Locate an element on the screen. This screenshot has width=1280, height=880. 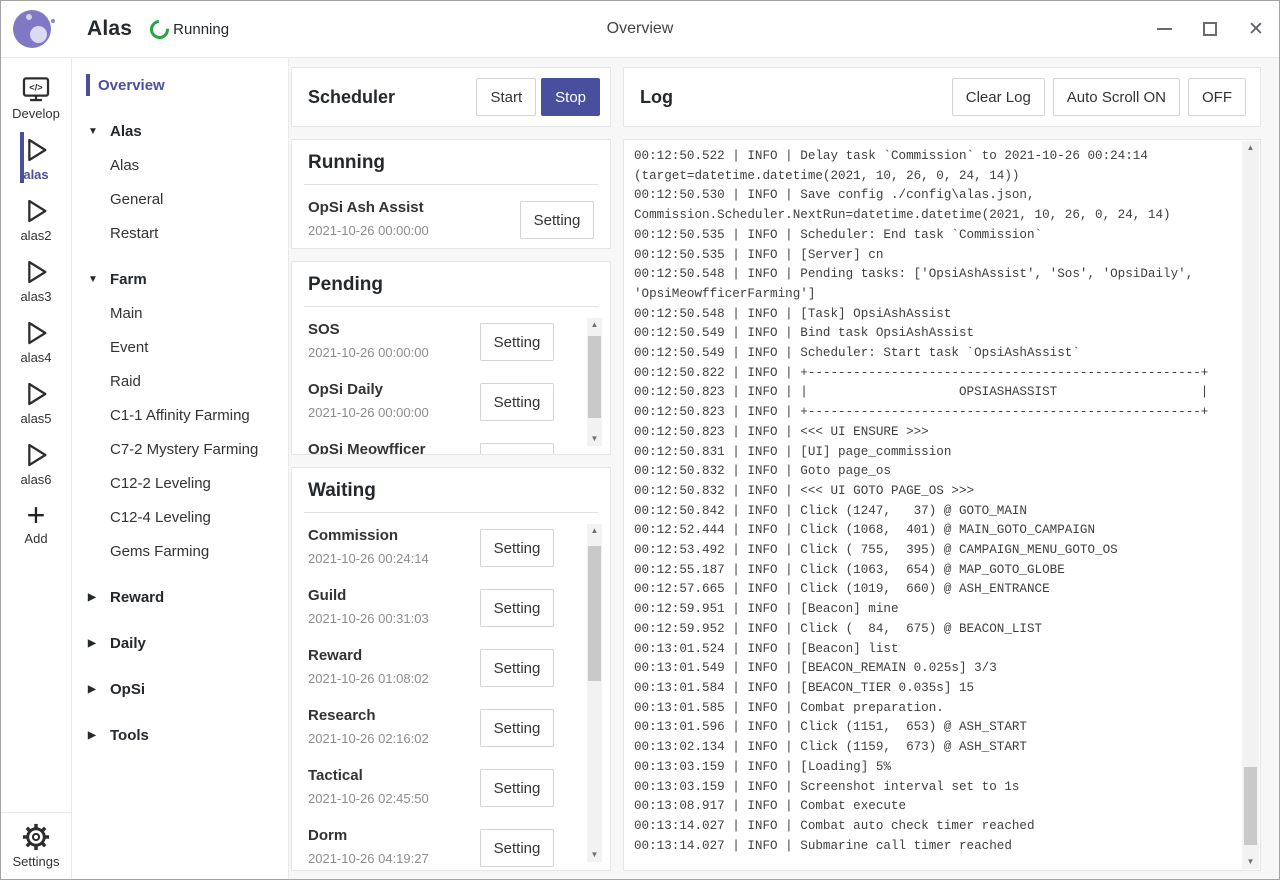
nav-item: C12-2 Leveling is located at coordinates (180, 483).